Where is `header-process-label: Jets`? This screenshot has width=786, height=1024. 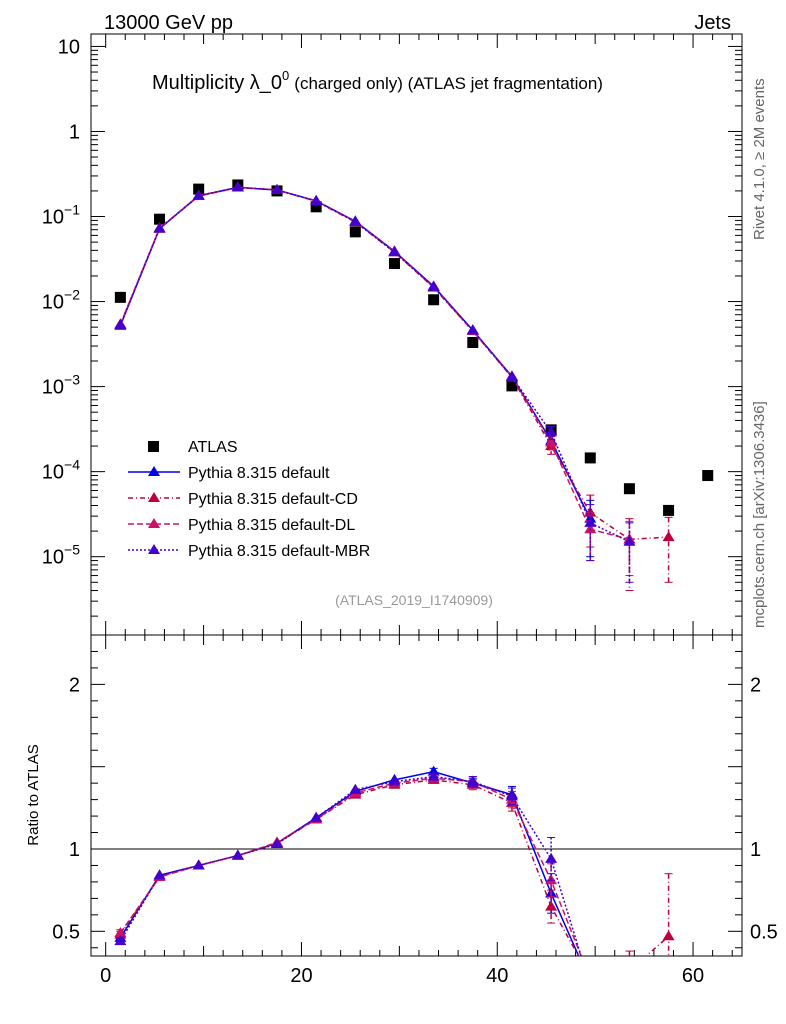
header-process-label: Jets is located at coordinates (712, 23).